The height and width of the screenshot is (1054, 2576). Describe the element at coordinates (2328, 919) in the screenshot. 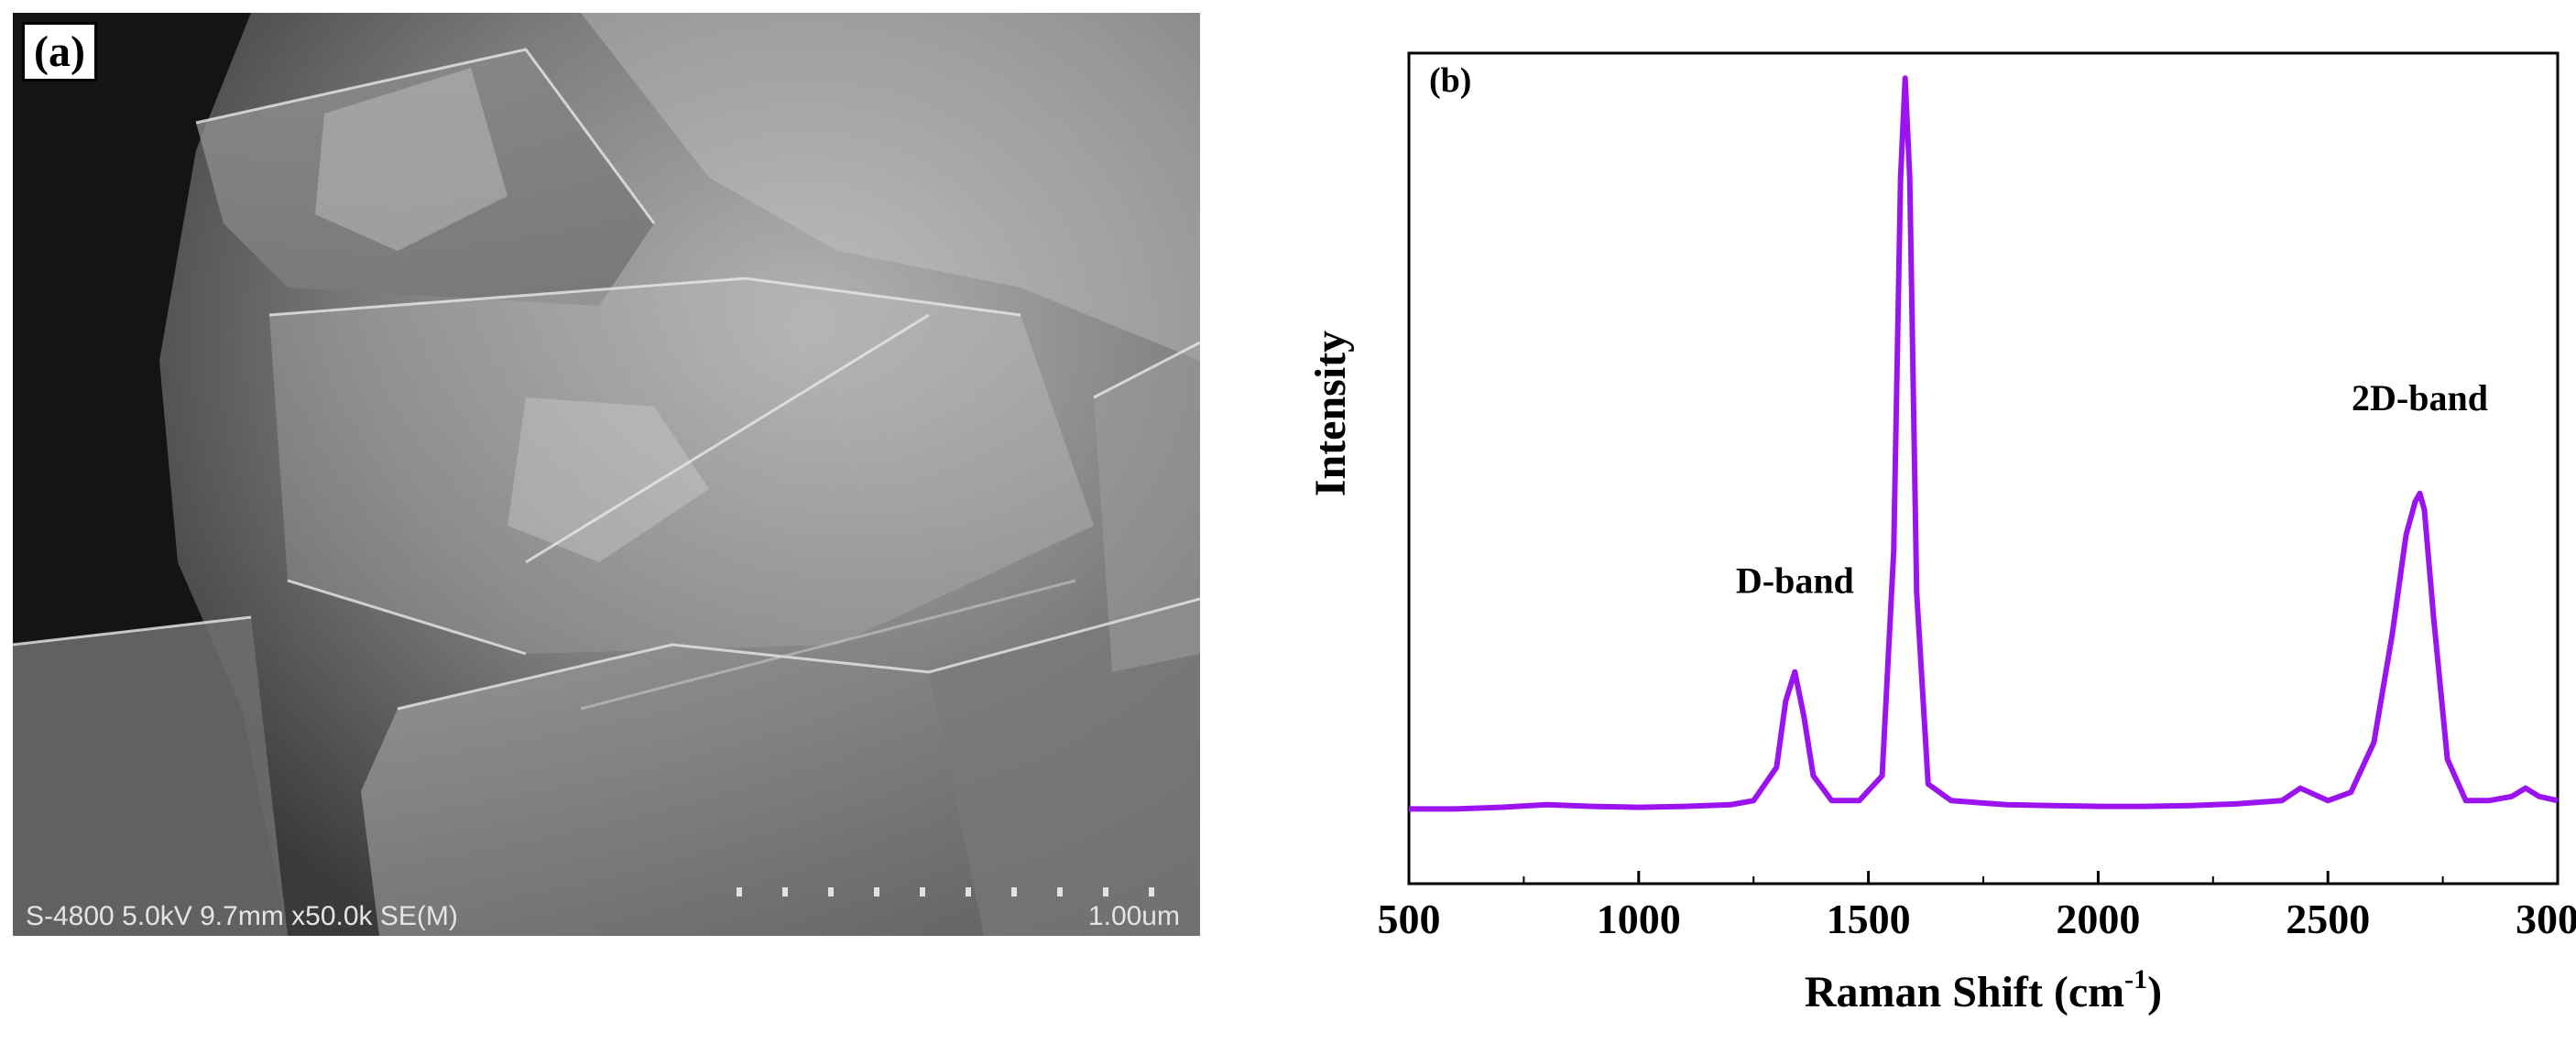

I see `x-tick-label: 2500` at that location.